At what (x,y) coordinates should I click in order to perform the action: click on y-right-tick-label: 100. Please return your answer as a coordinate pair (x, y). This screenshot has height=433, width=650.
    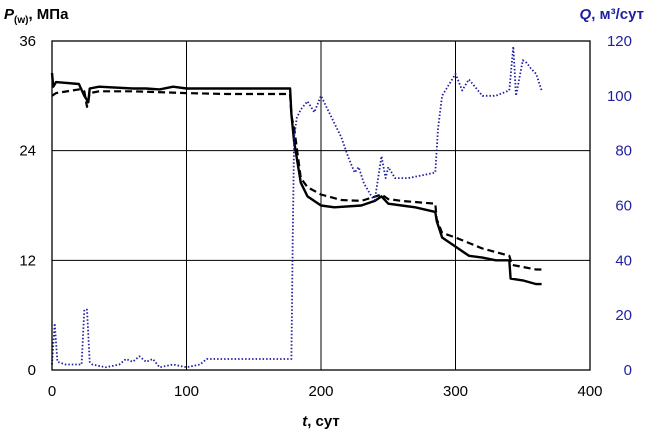
    Looking at the image, I should click on (619, 96).